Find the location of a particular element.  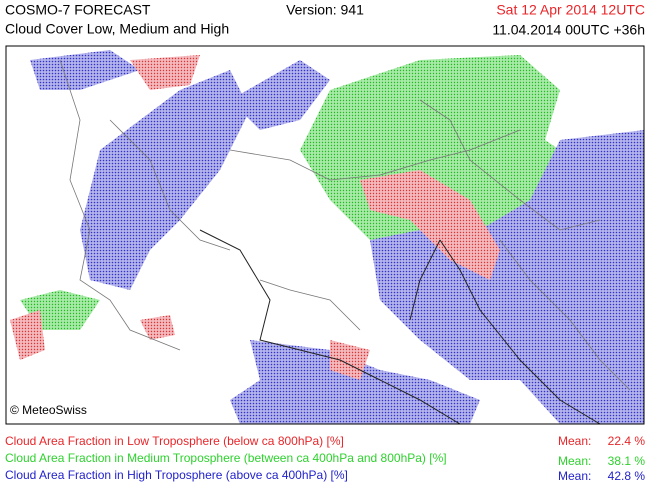

mean-value: 38.1 % is located at coordinates (627, 461).